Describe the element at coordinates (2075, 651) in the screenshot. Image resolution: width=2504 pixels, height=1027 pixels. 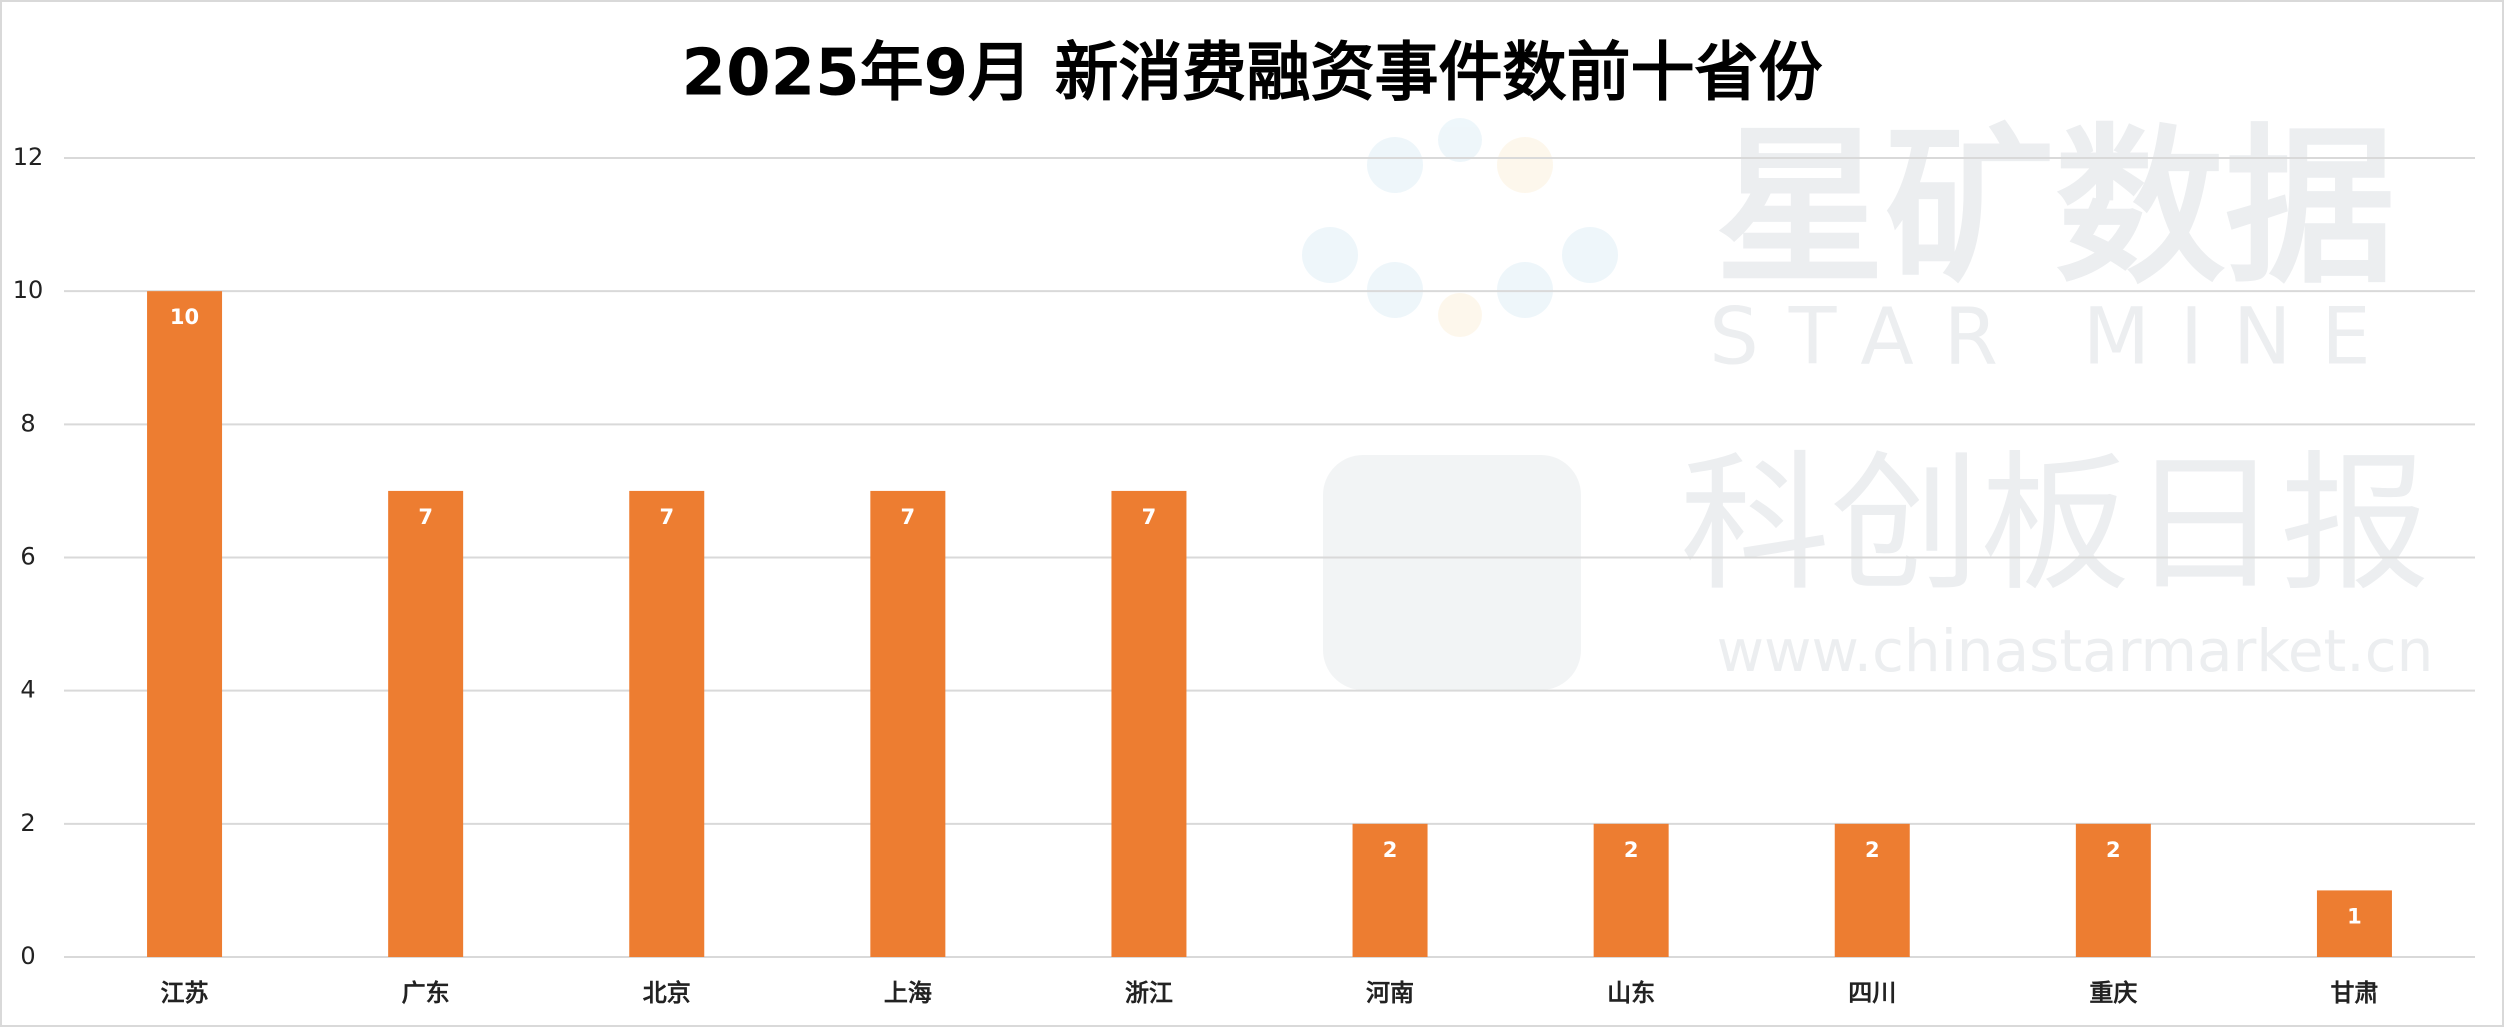
I see `watermark-text: www.chinastarmarket.cn` at that location.